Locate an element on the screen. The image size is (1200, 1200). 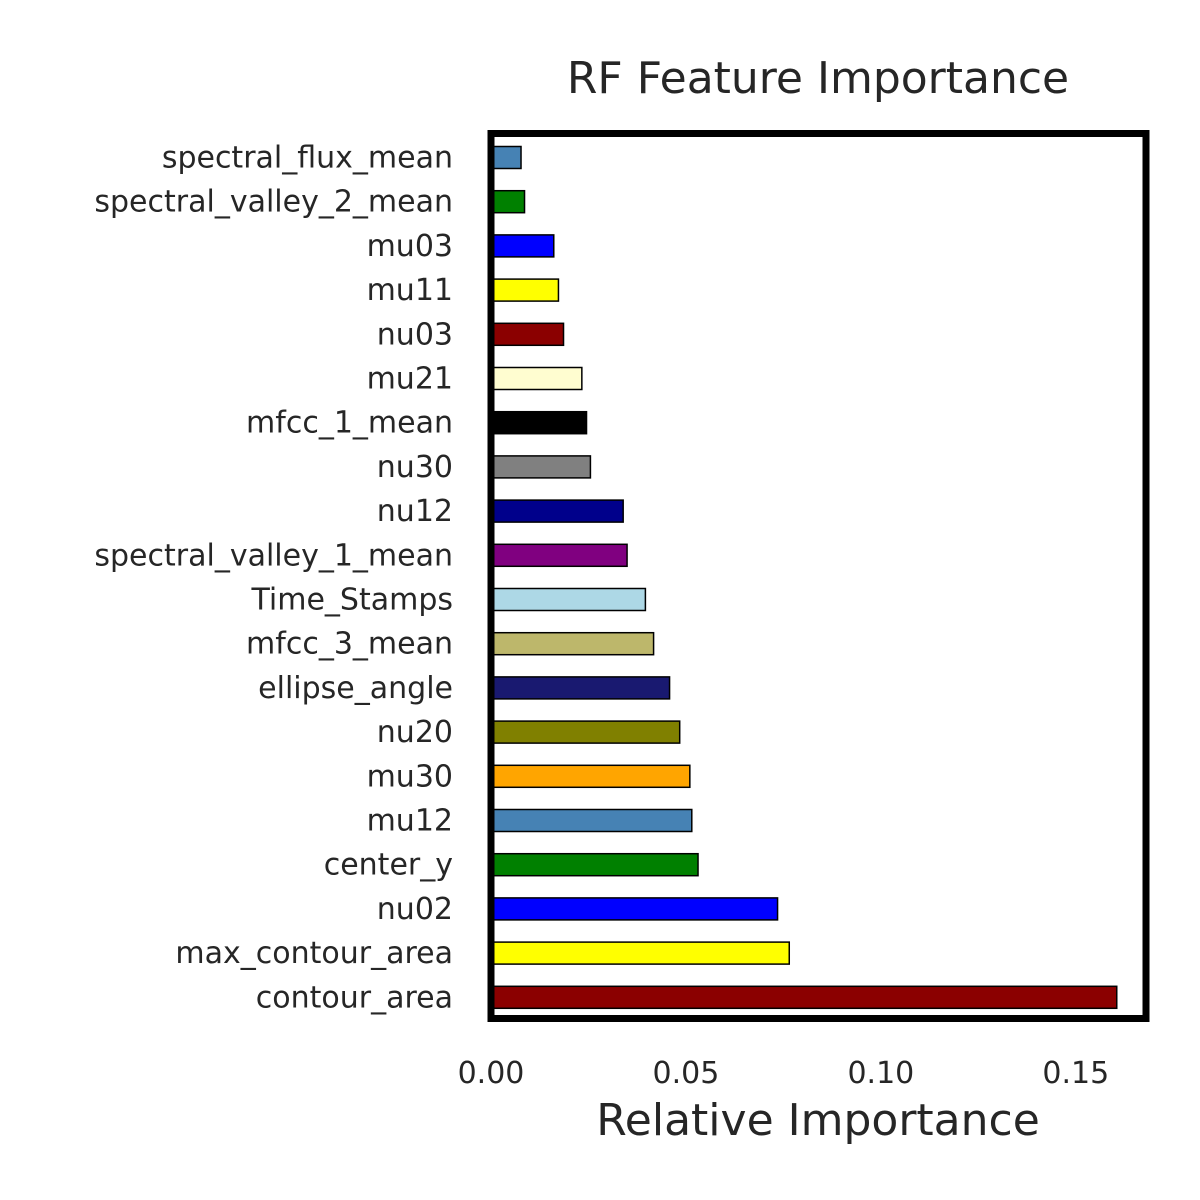
bar-time-stamps is located at coordinates (568, 599).